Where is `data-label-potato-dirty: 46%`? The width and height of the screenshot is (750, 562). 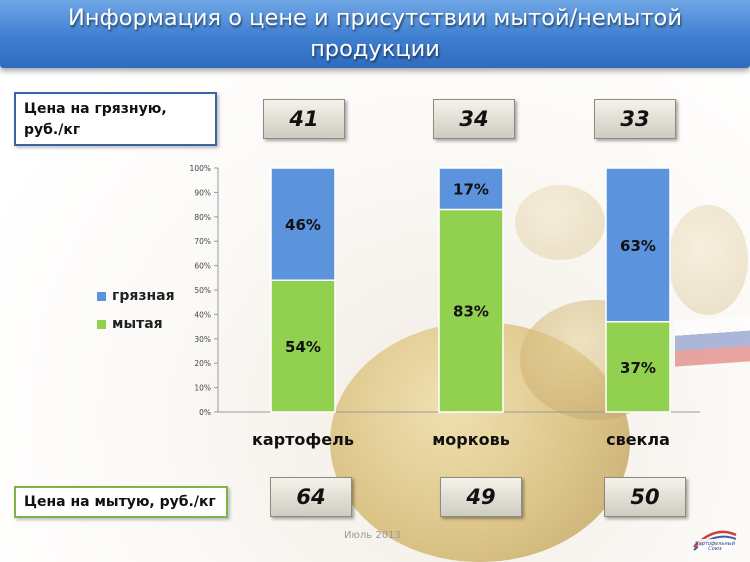 data-label-potato-dirty: 46% is located at coordinates (303, 225).